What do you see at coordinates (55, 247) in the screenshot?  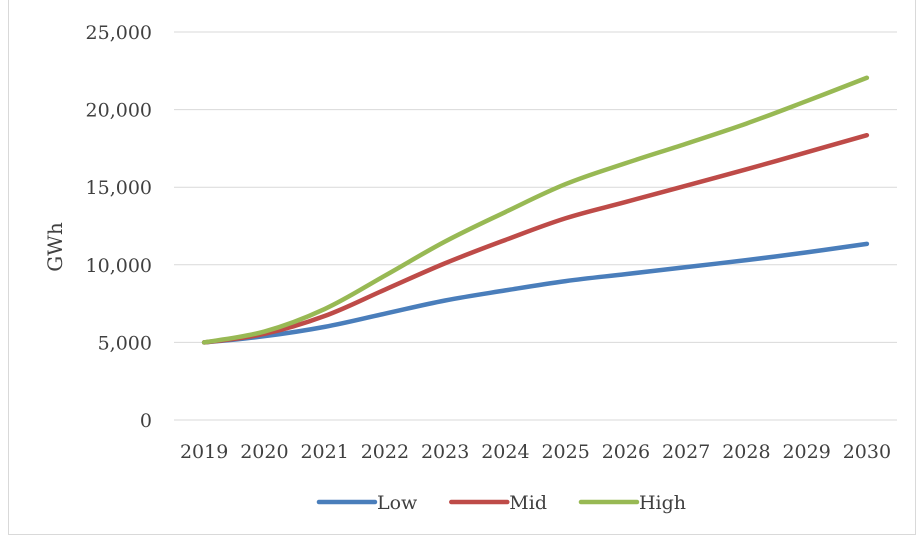 I see `y-axis-title: GWh` at bounding box center [55, 247].